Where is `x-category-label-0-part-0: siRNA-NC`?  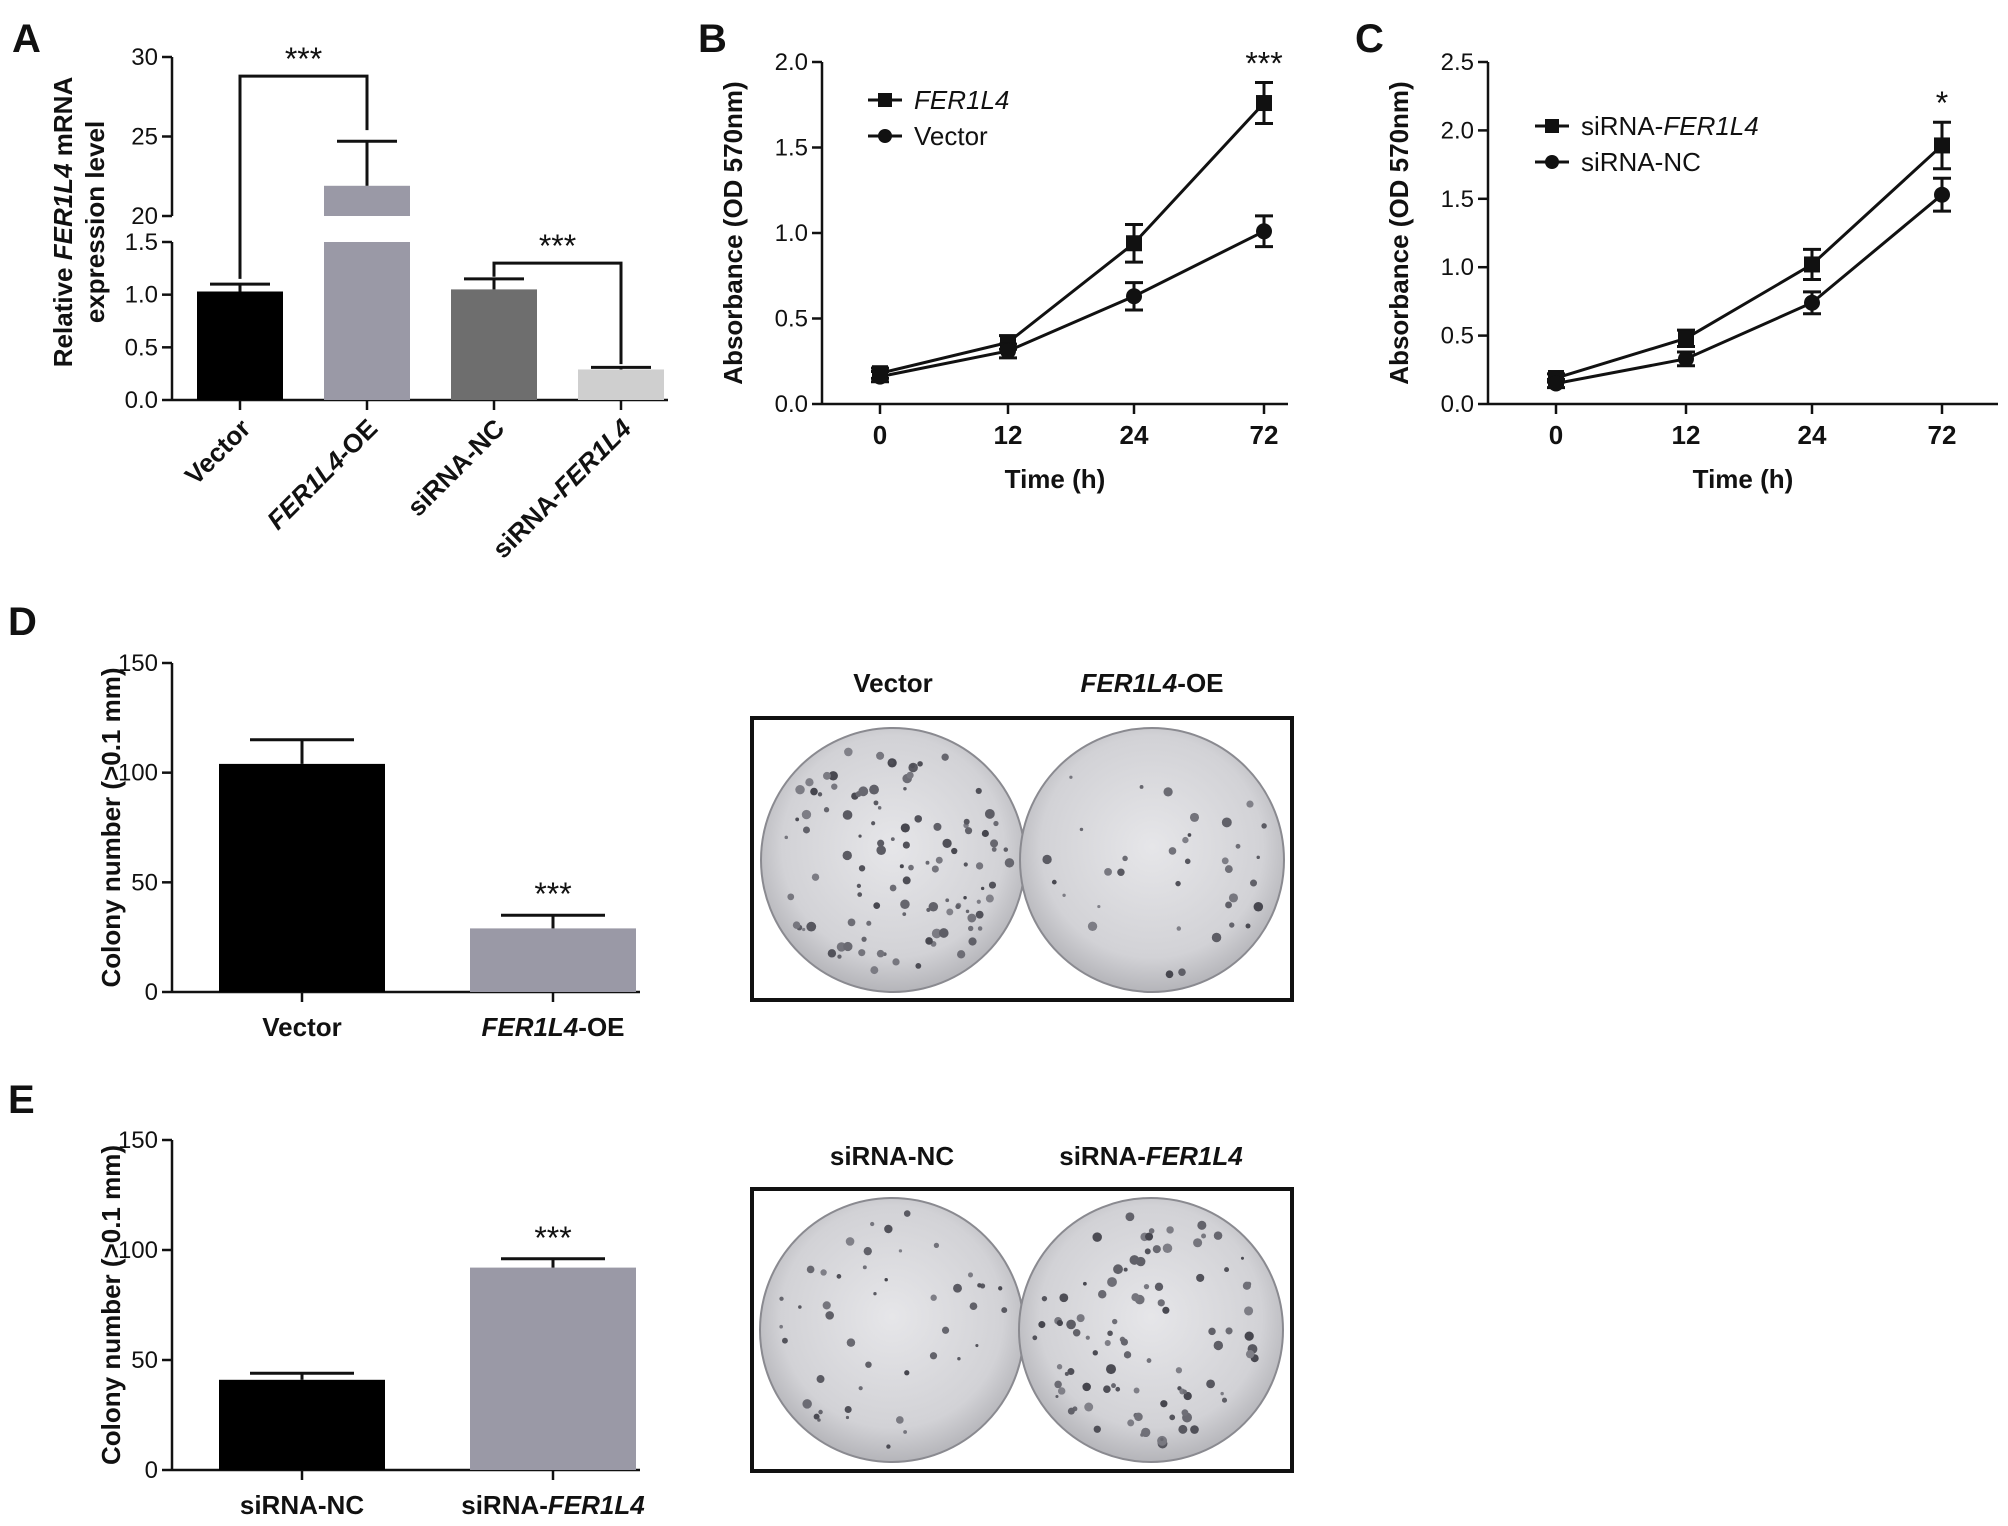 x-category-label-0-part-0: siRNA-NC is located at coordinates (302, 1505).